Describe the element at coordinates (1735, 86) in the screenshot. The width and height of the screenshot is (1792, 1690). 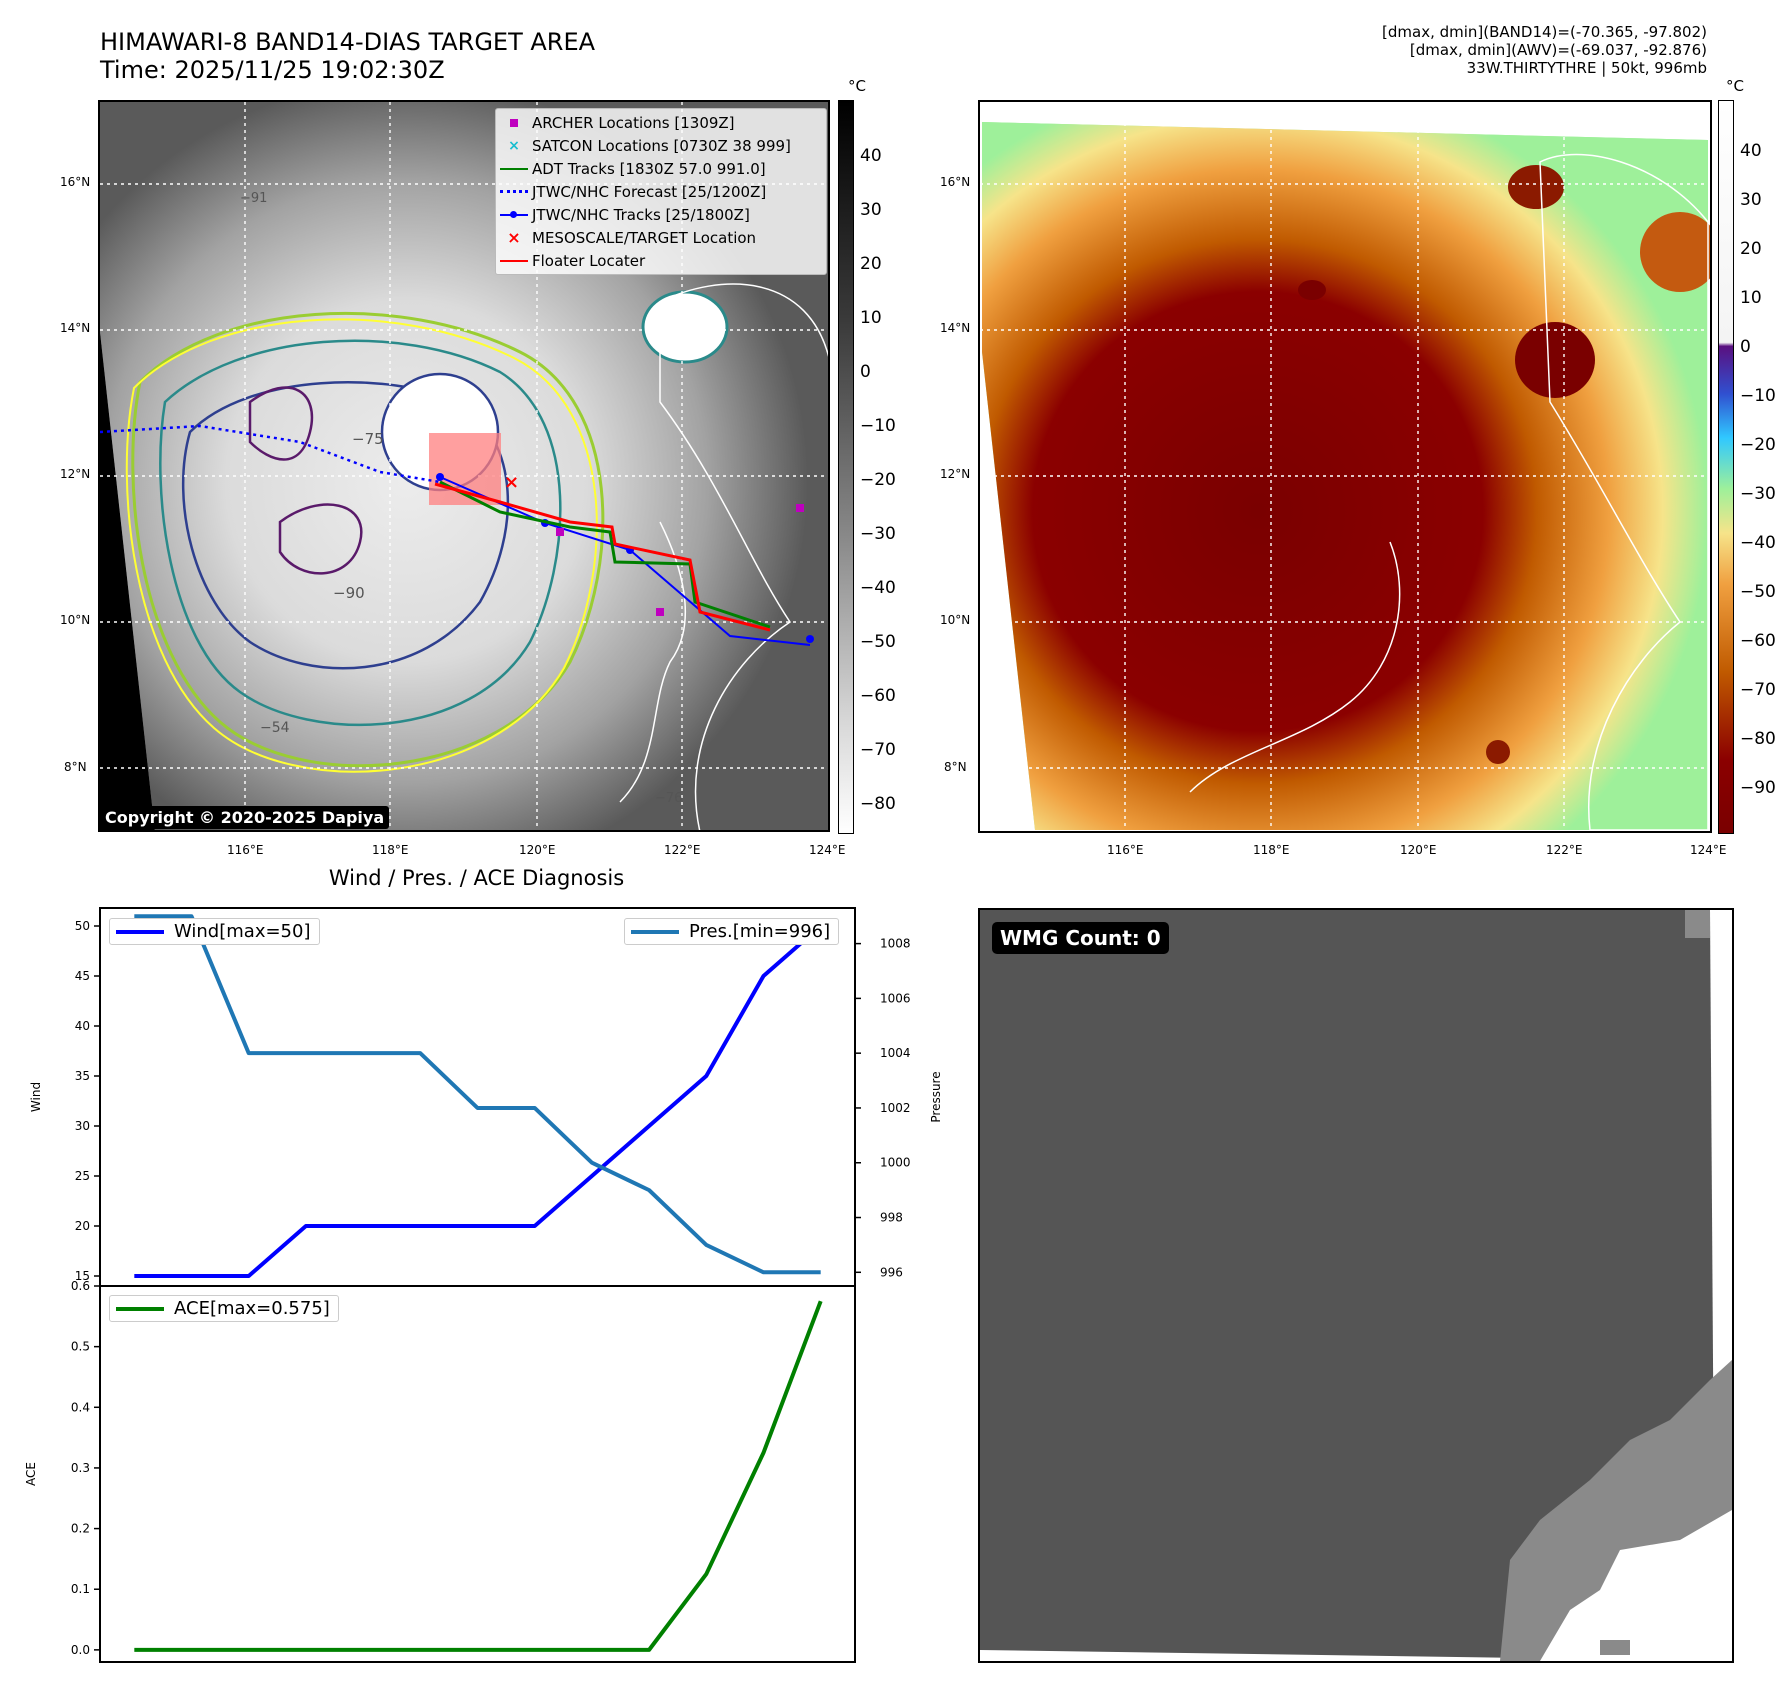
I see `awv-colorbar-unit: °C` at that location.